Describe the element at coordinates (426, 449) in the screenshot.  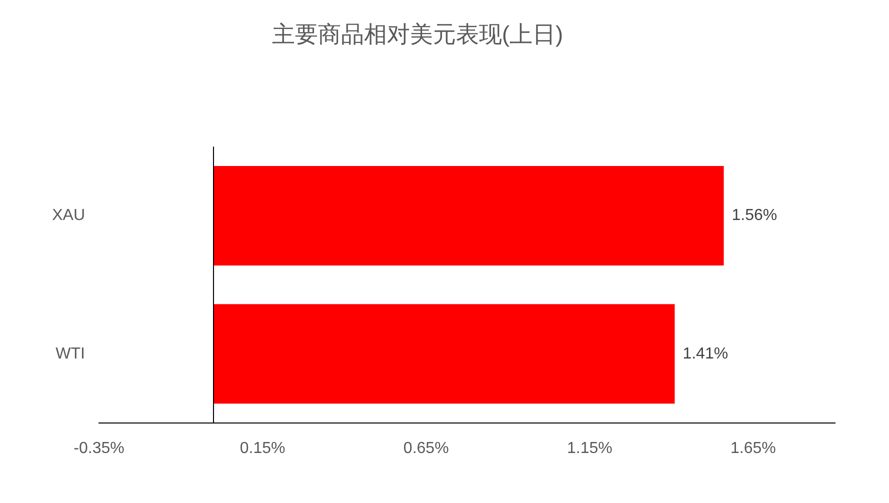
I see `x-tick-label: 0.65%` at that location.